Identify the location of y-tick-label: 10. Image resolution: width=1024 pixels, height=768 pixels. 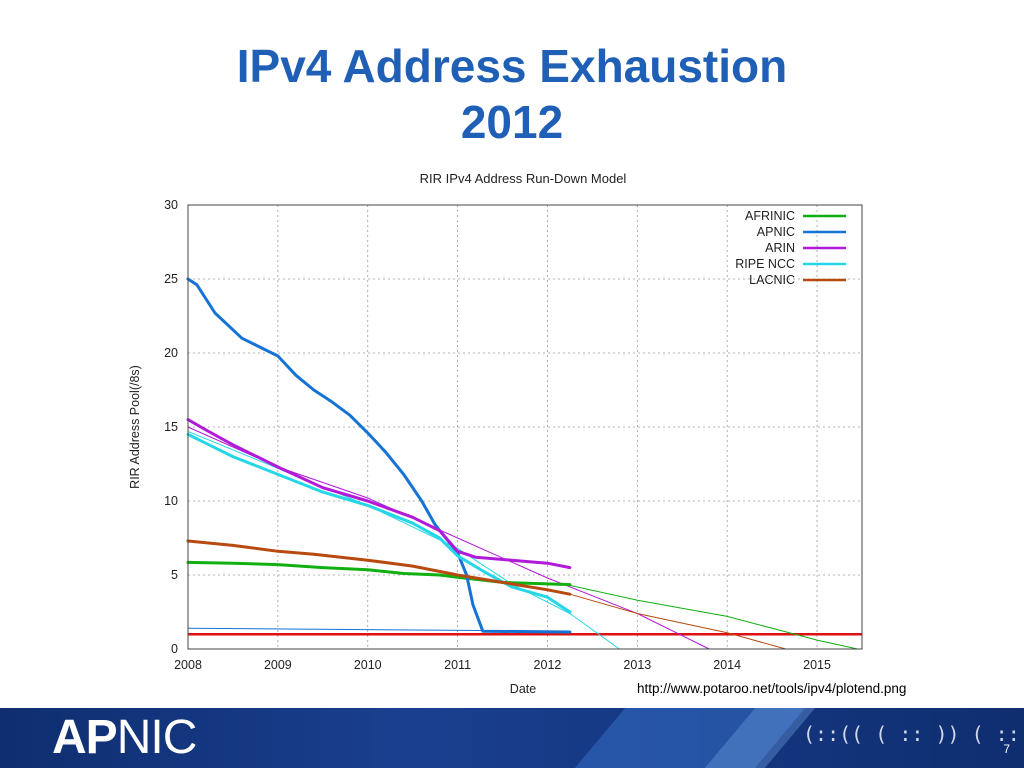
(171, 501).